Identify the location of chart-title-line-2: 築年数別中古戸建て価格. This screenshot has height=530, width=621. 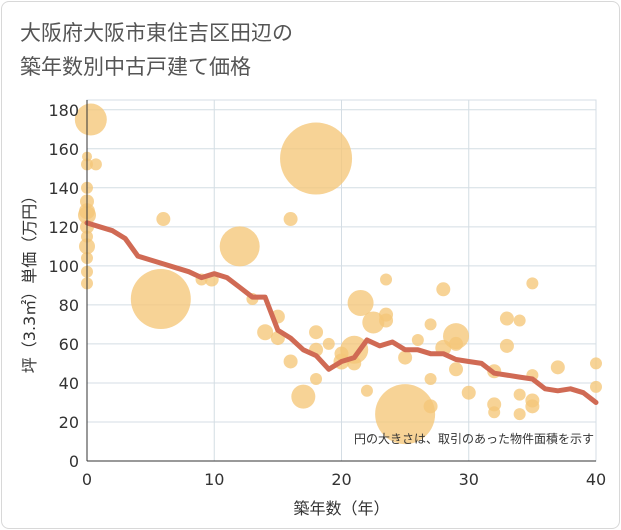
(135, 67).